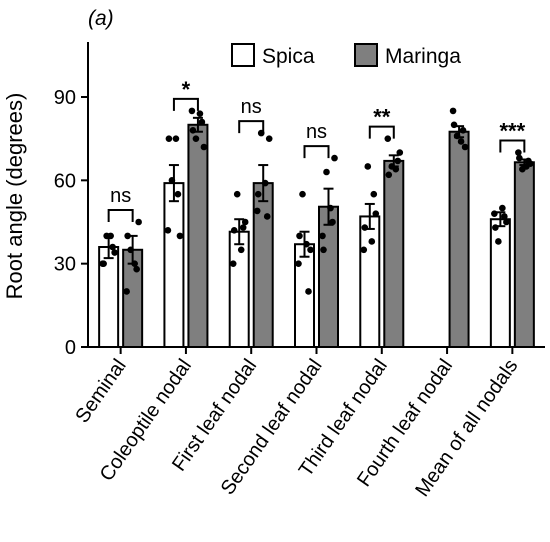 This screenshot has width=550, height=542. I want to click on legend-swatch-spica, so click(243, 55).